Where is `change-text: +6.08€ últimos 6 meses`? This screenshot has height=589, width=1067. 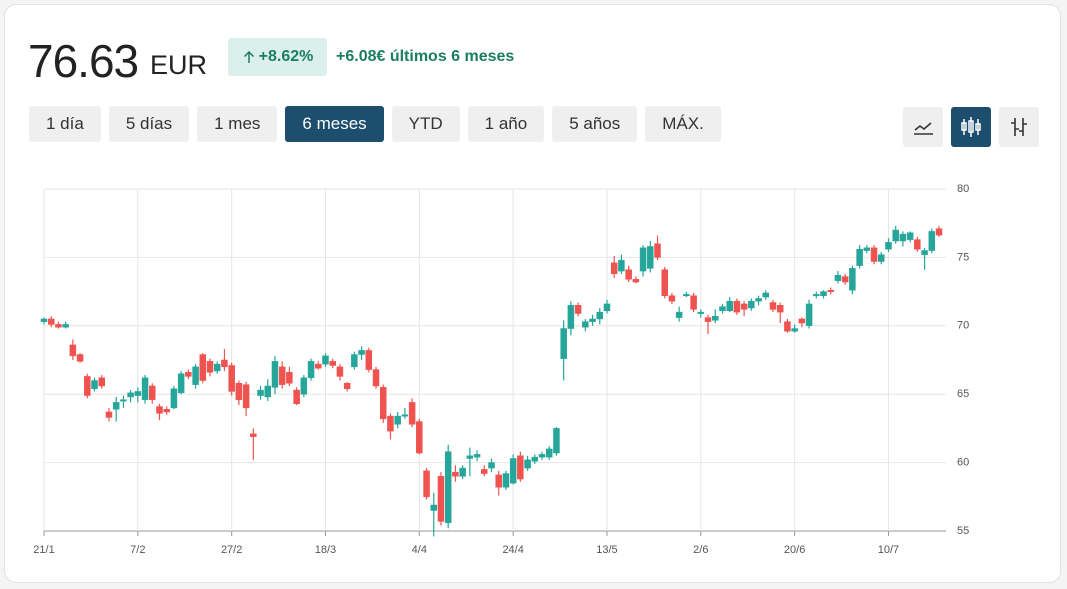 change-text: +6.08€ últimos 6 meses is located at coordinates (425, 56).